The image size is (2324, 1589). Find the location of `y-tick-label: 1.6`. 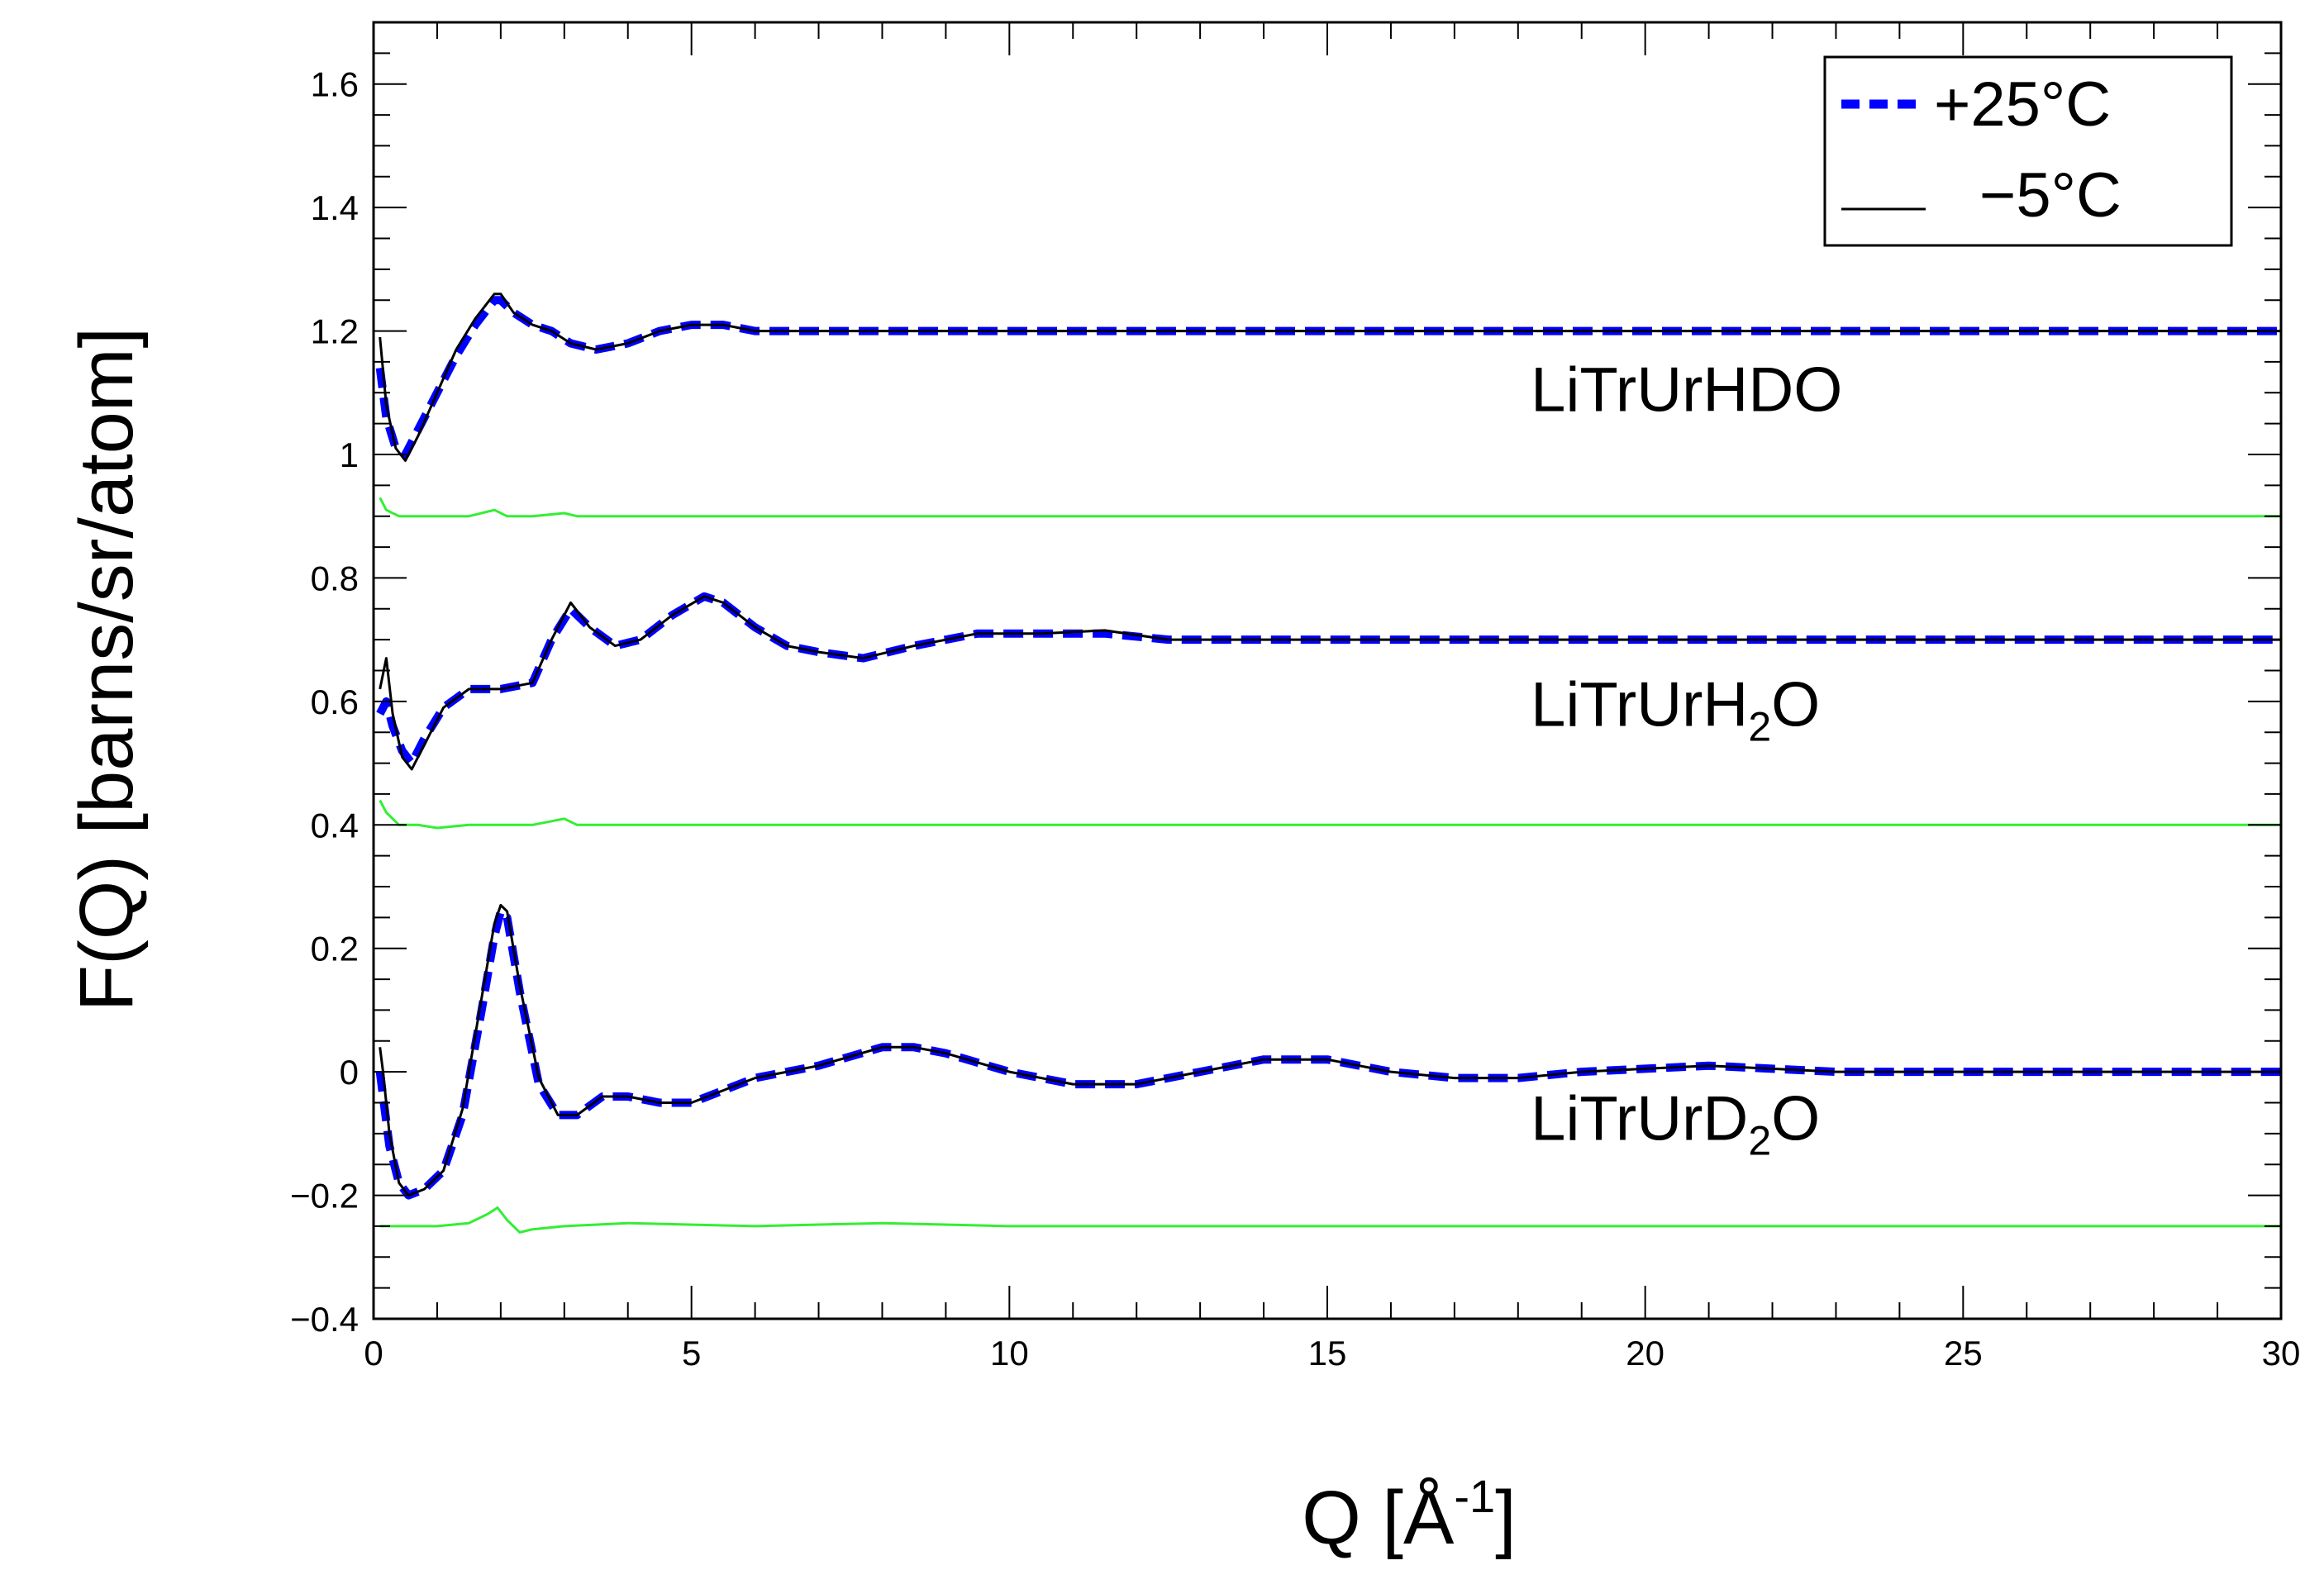

y-tick-label: 1.6 is located at coordinates (335, 84).